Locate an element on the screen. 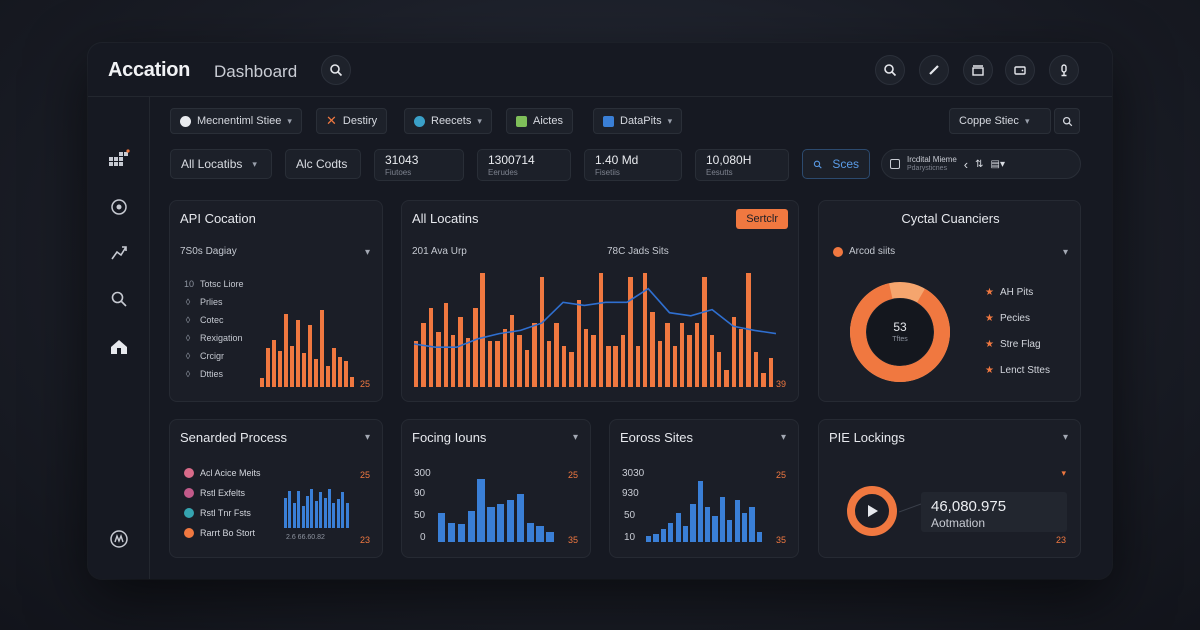 The width and height of the screenshot is (1200, 630). settings-circle-icon is located at coordinates (119, 207).